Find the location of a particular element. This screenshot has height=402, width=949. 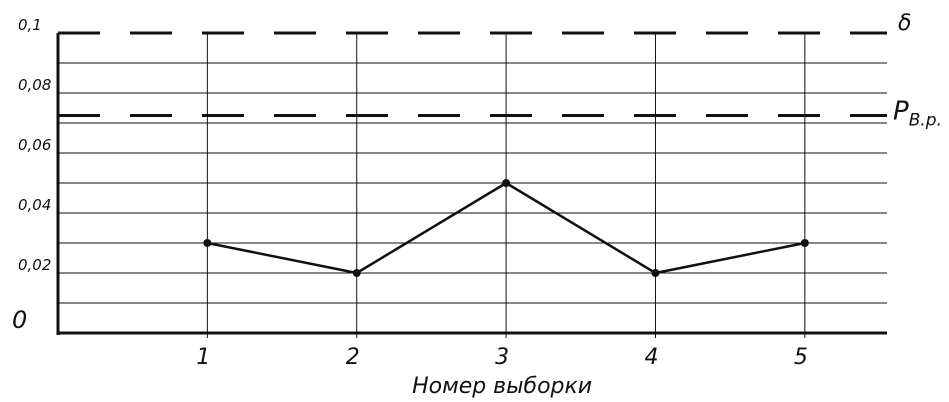

y-tick-label: 0,06 is located at coordinates (34, 145).